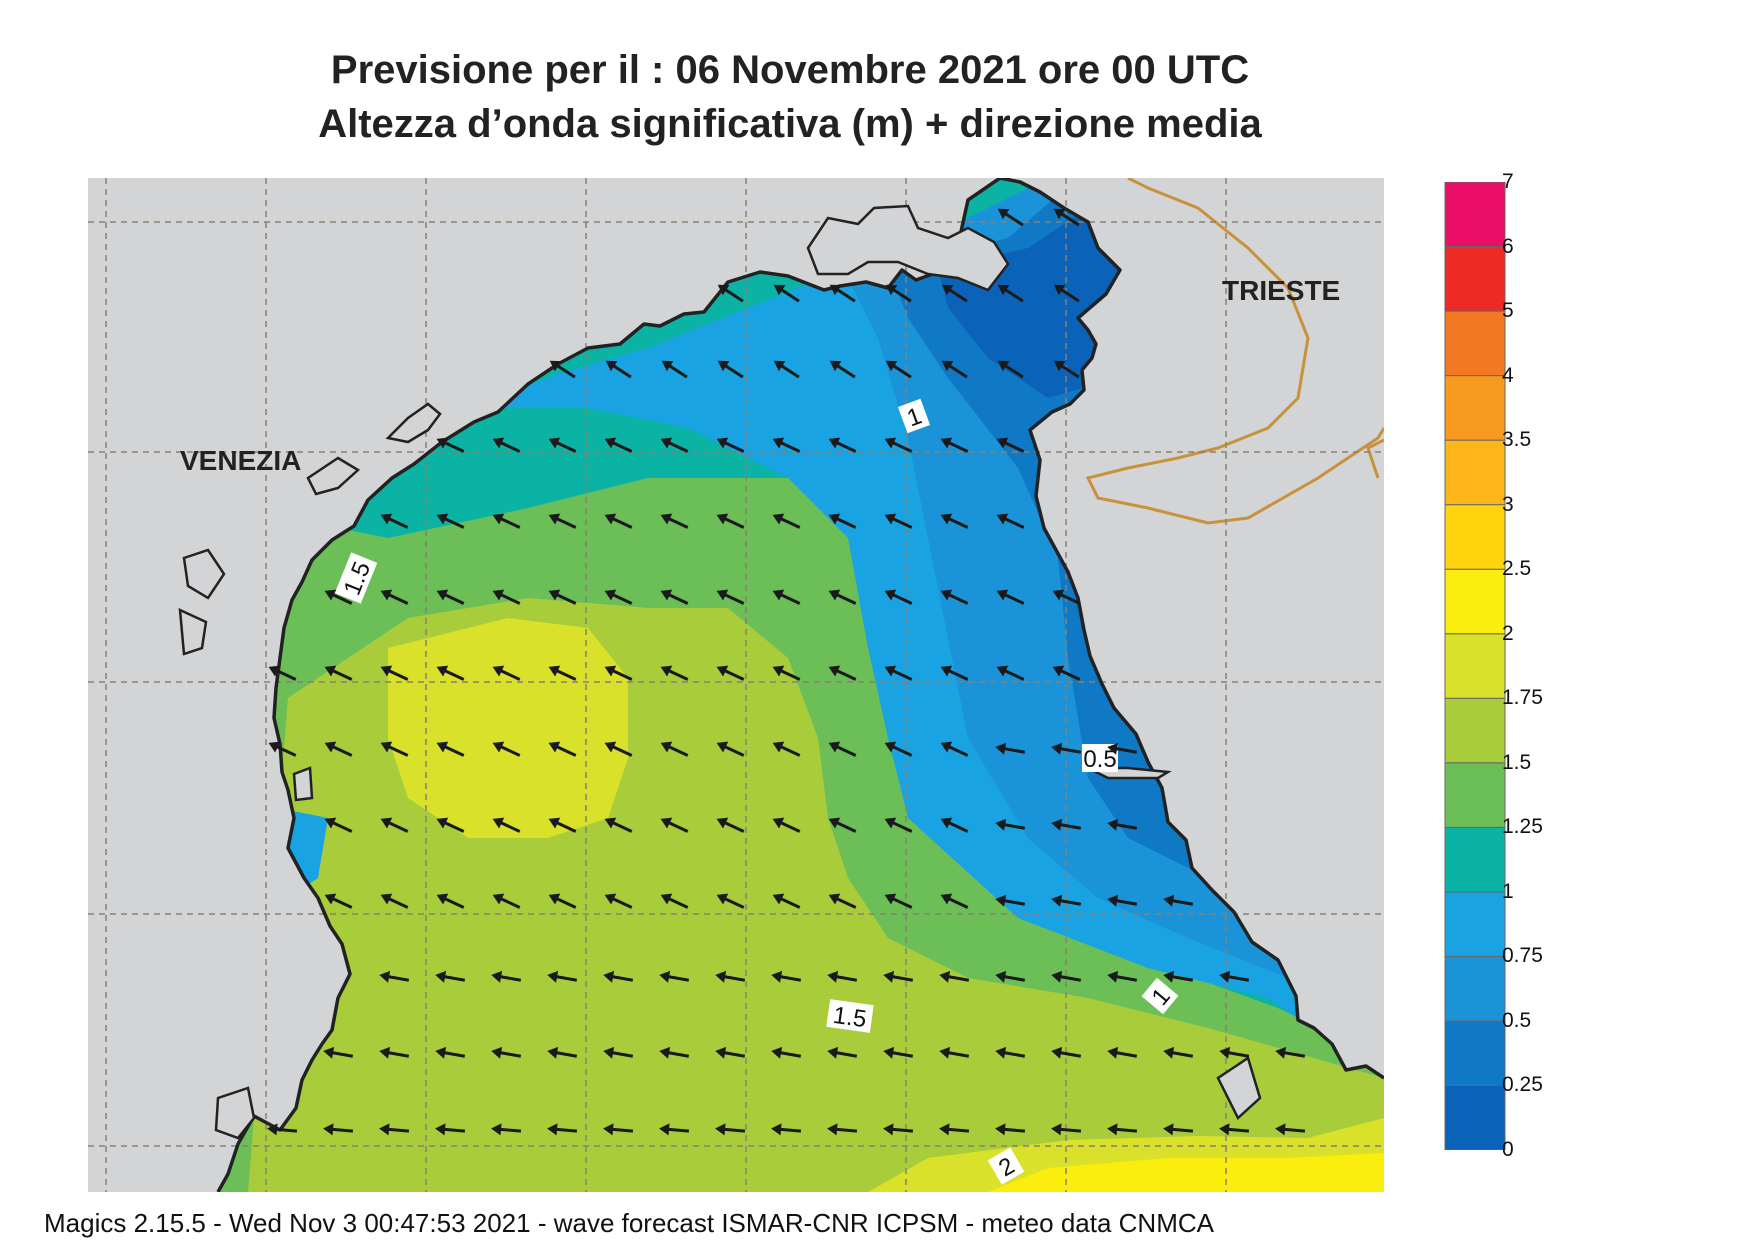 The width and height of the screenshot is (1755, 1242). I want to click on svg-text: 1.5, so click(849, 1017).